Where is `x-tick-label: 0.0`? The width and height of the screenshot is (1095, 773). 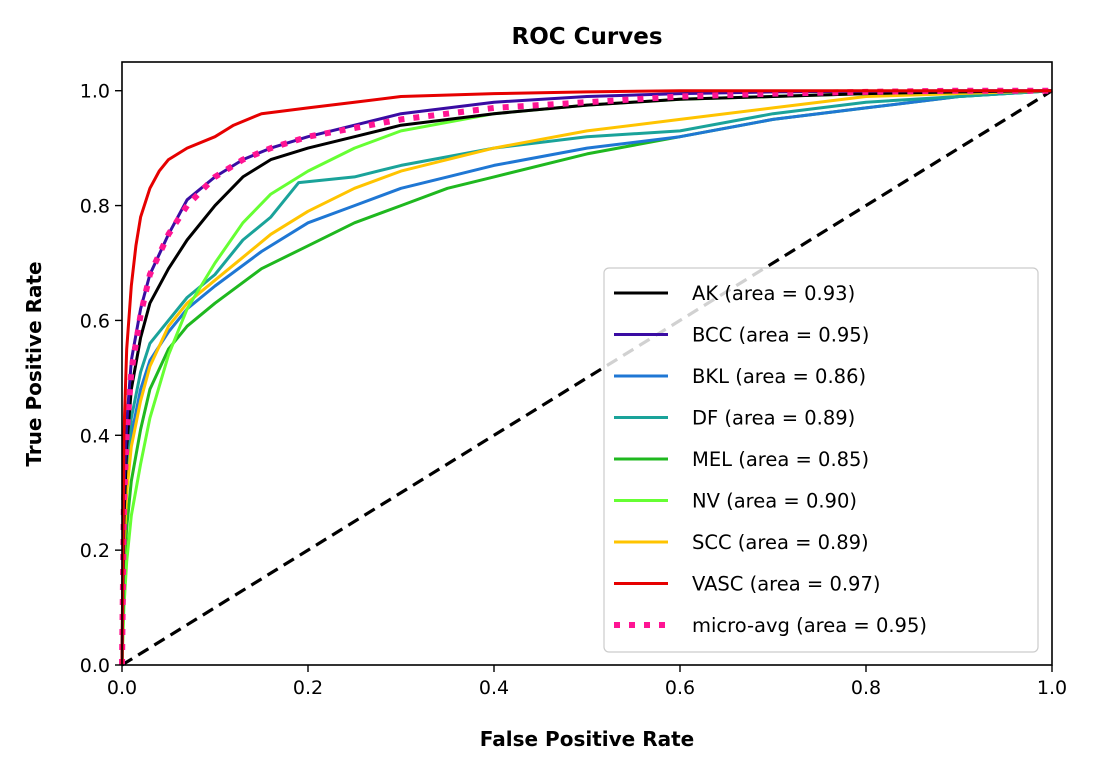 x-tick-label: 0.0 is located at coordinates (122, 688).